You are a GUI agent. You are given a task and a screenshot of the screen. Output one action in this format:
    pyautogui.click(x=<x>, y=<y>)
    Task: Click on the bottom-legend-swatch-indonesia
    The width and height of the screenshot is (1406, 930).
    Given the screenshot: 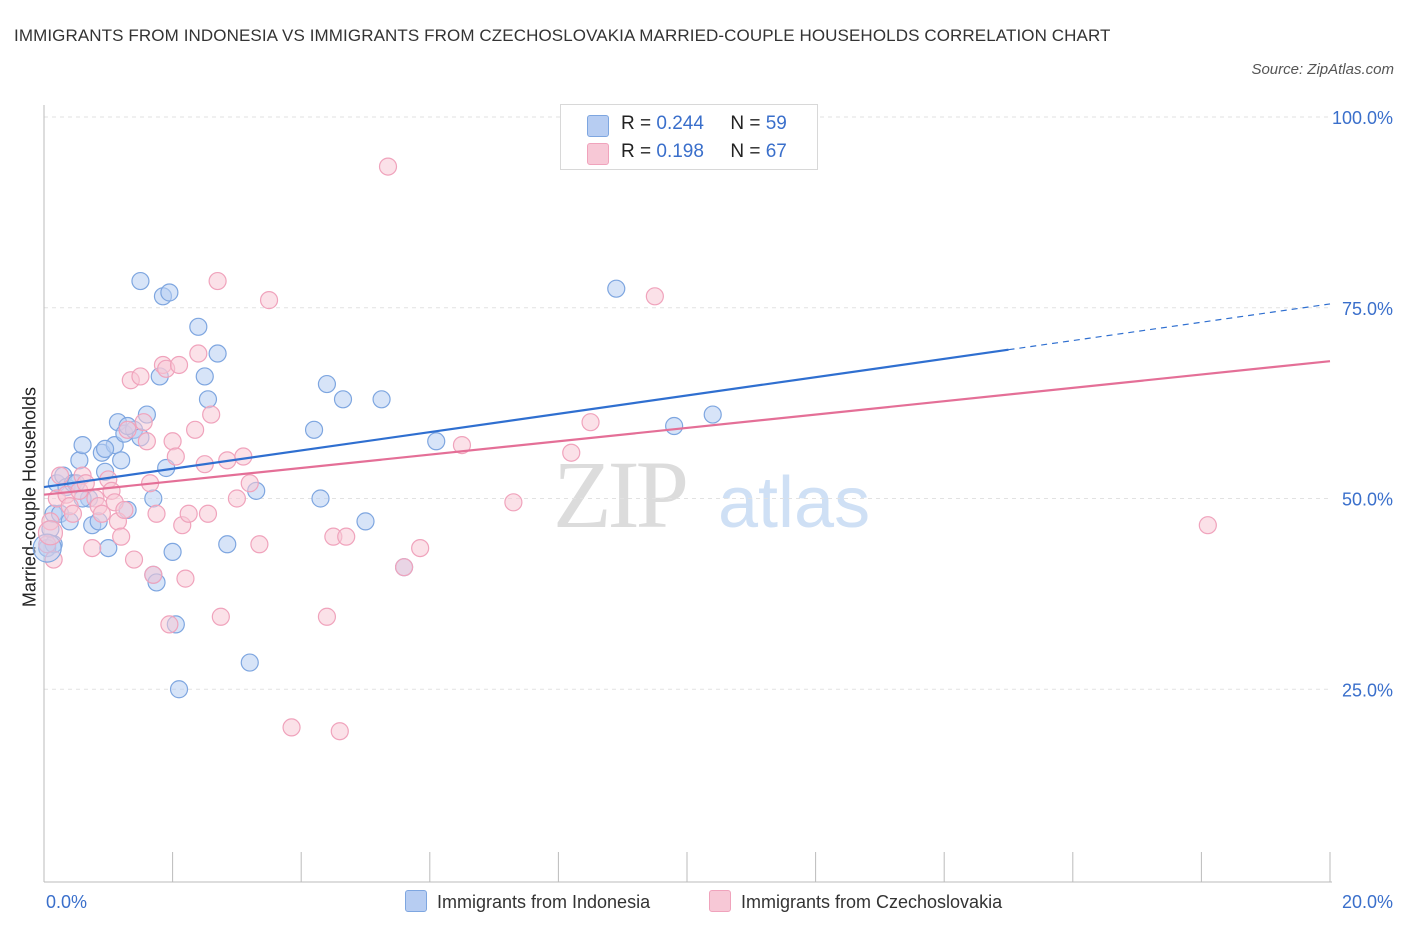 What is the action you would take?
    pyautogui.click(x=416, y=901)
    